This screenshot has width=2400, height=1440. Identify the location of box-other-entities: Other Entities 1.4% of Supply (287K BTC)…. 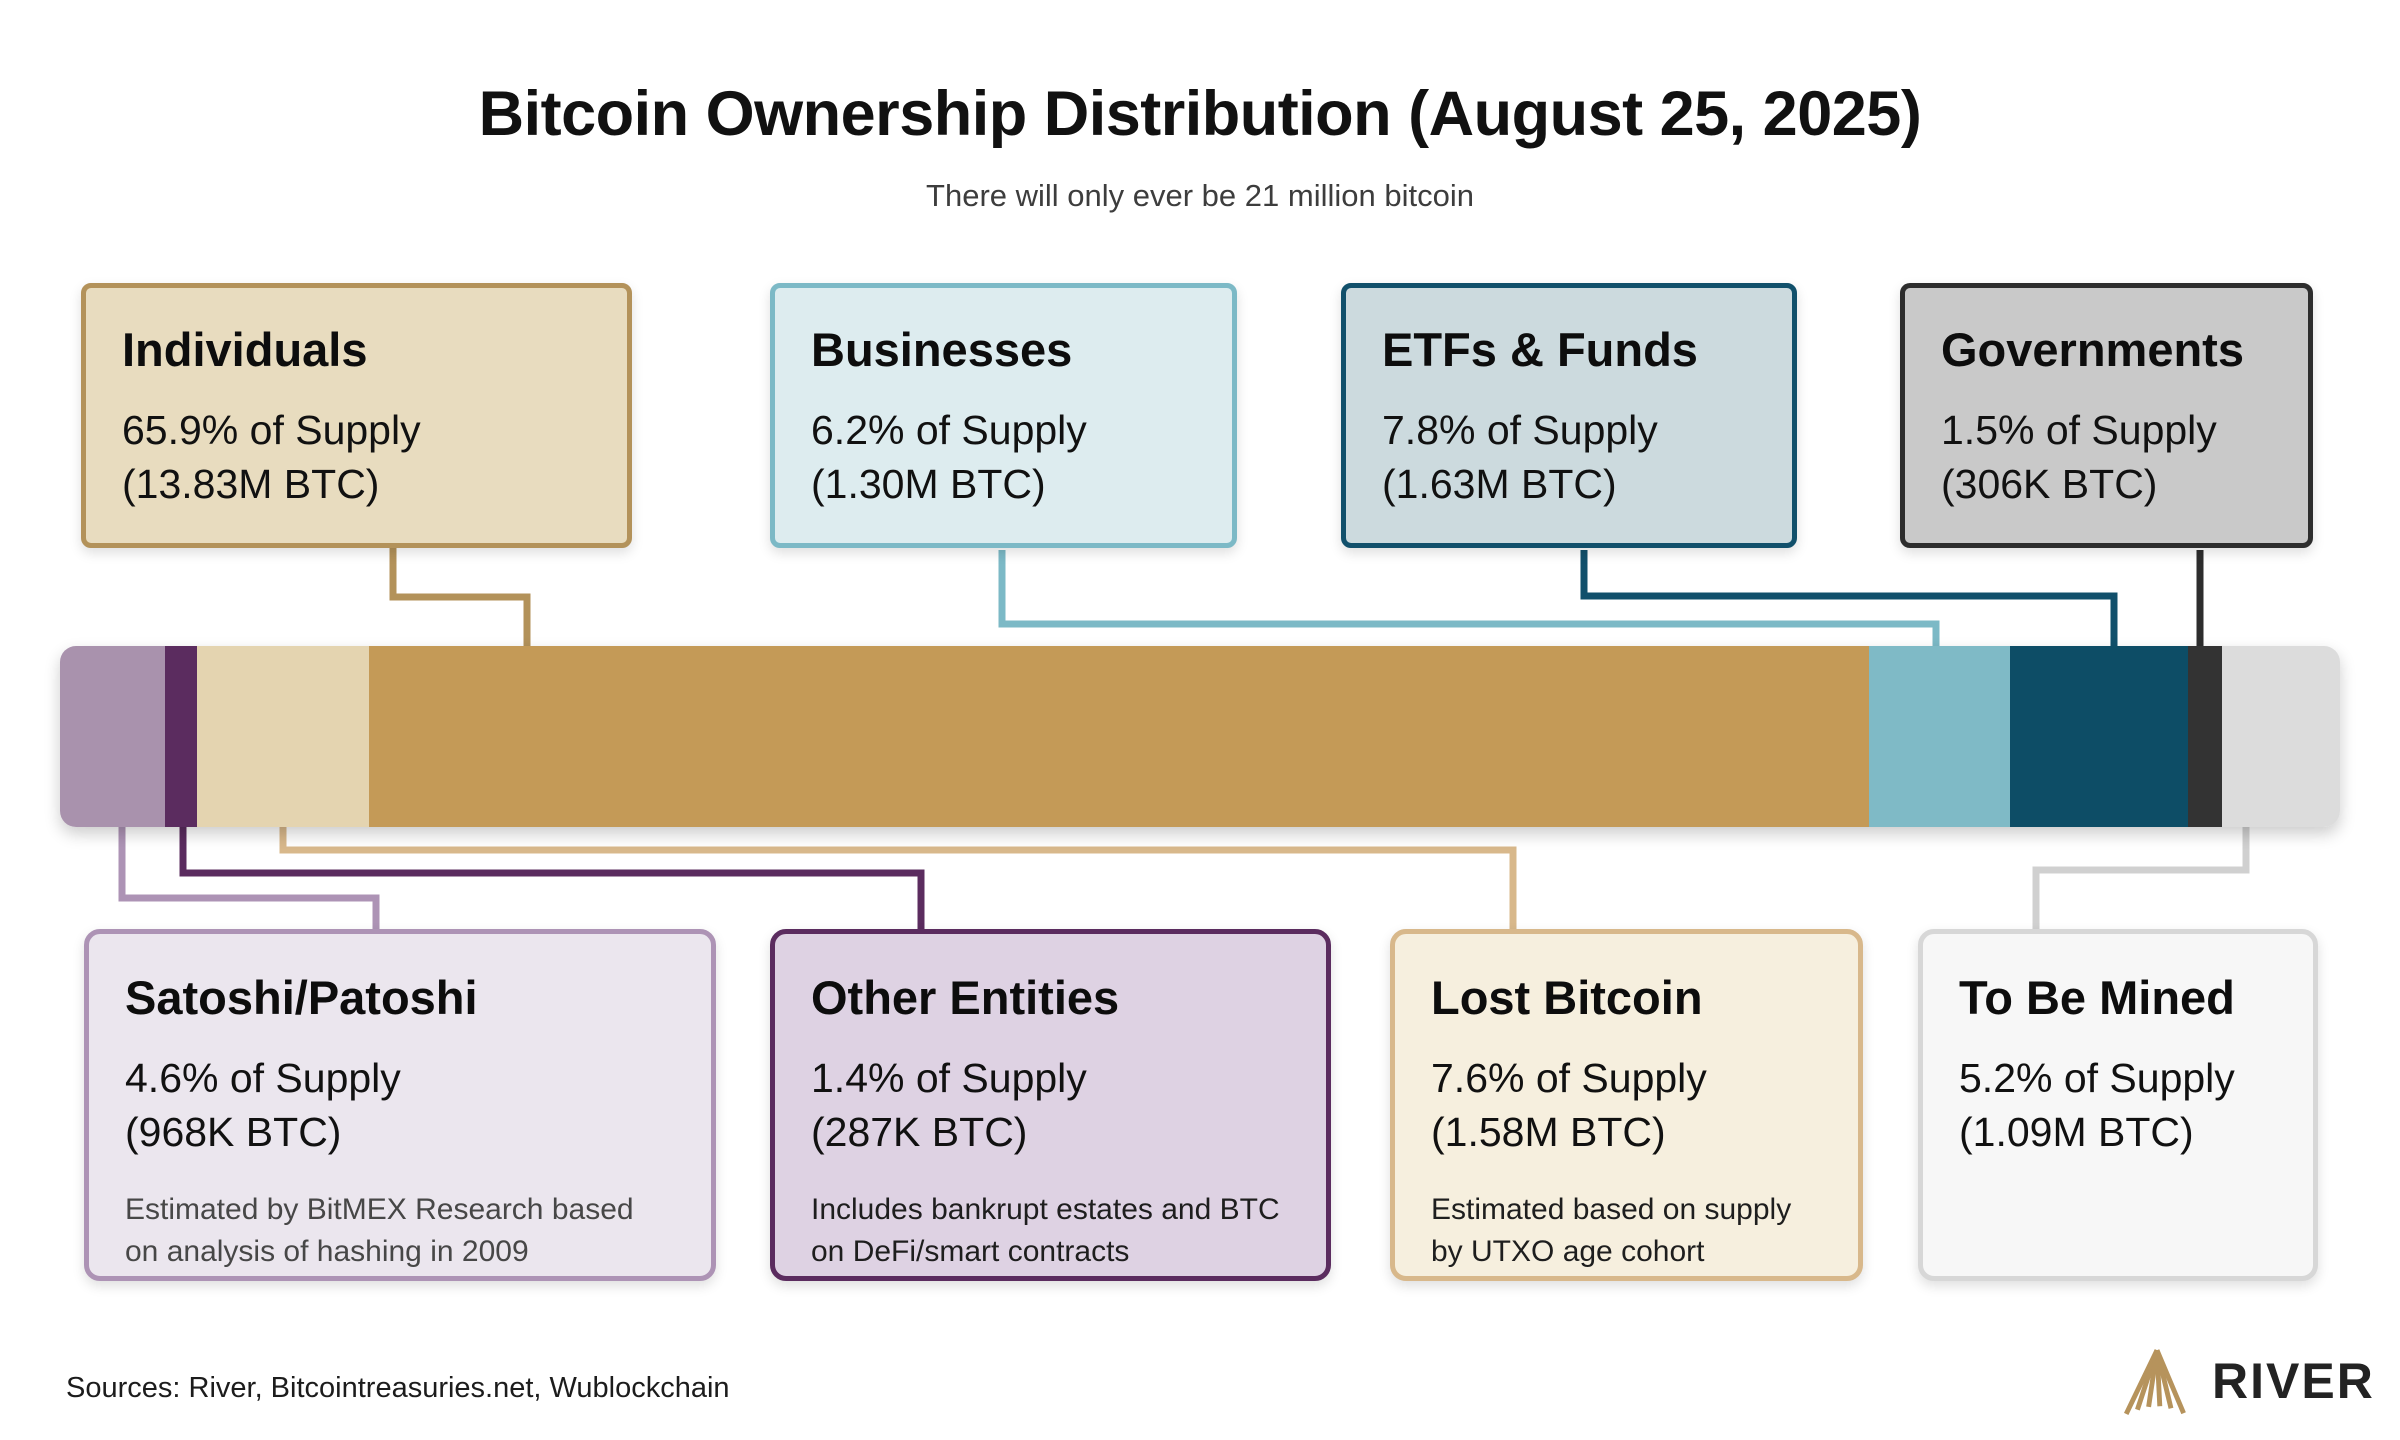
(1050, 1105).